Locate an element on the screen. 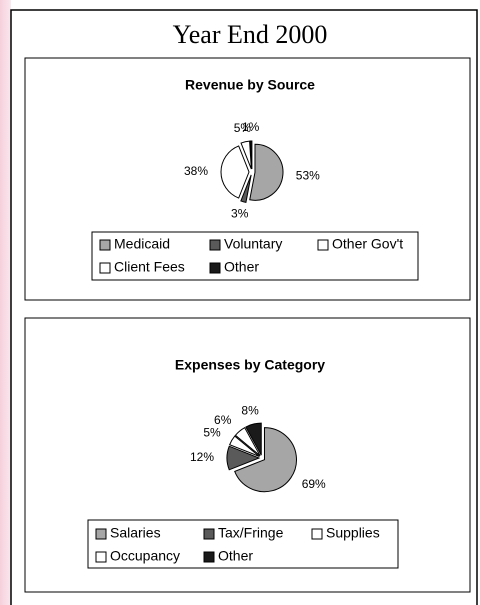 This screenshot has width=480, height=605. legend-label: Medicaid is located at coordinates (142, 244).